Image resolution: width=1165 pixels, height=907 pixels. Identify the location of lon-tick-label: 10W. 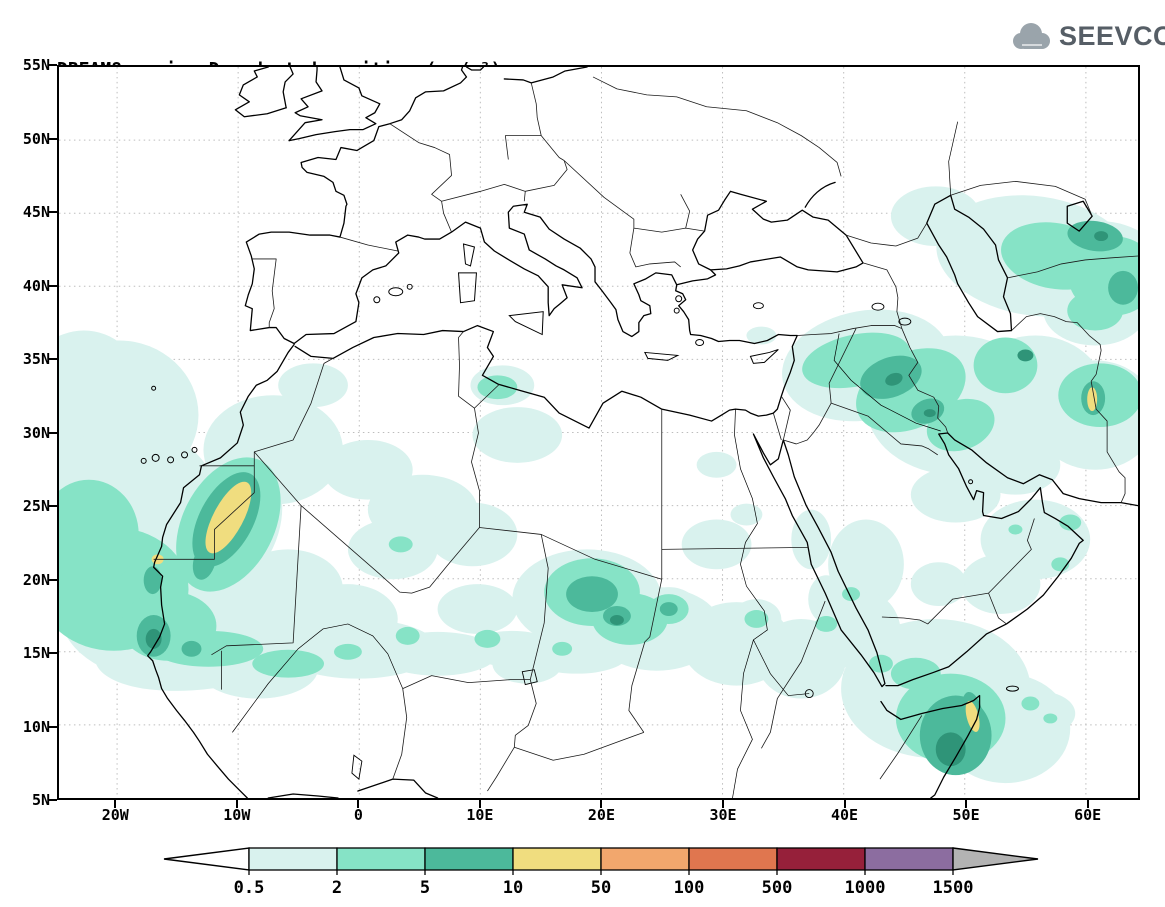
(237, 815).